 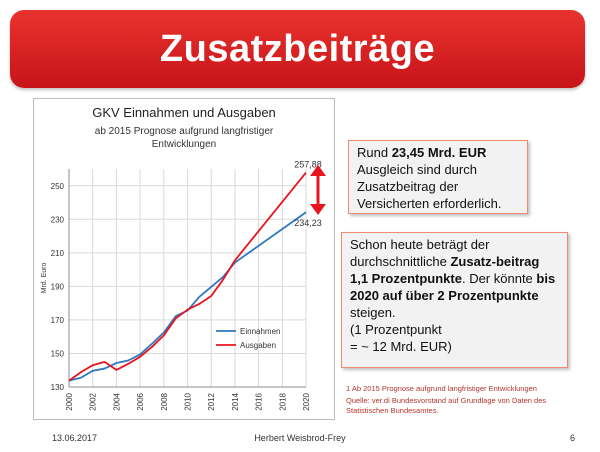 What do you see at coordinates (140, 401) in the screenshot?
I see `x-tick-label: 2006` at bounding box center [140, 401].